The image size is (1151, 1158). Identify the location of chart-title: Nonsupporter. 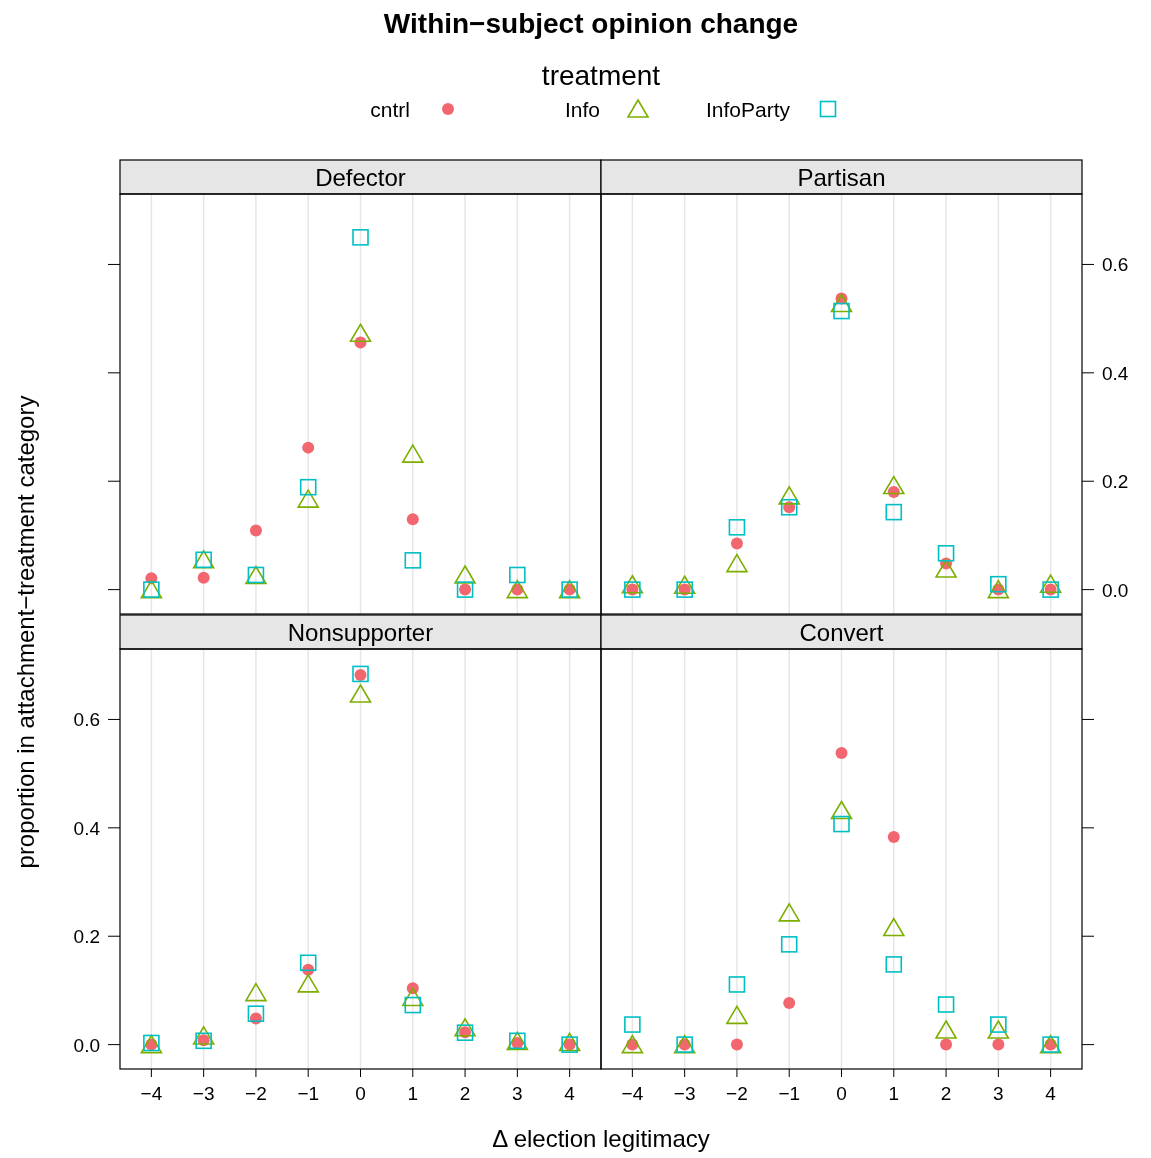
(360, 632).